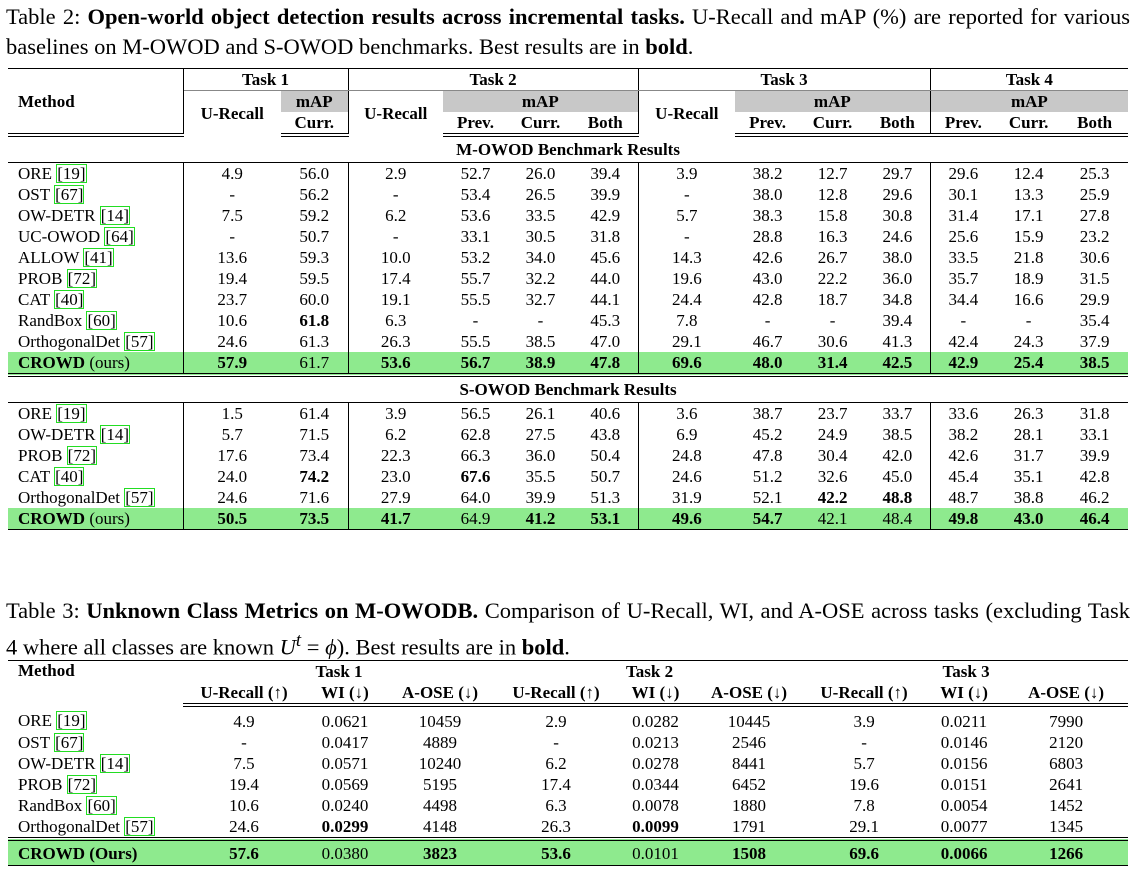 The image size is (1133, 890). What do you see at coordinates (605, 236) in the screenshot?
I see `value: 31.8` at bounding box center [605, 236].